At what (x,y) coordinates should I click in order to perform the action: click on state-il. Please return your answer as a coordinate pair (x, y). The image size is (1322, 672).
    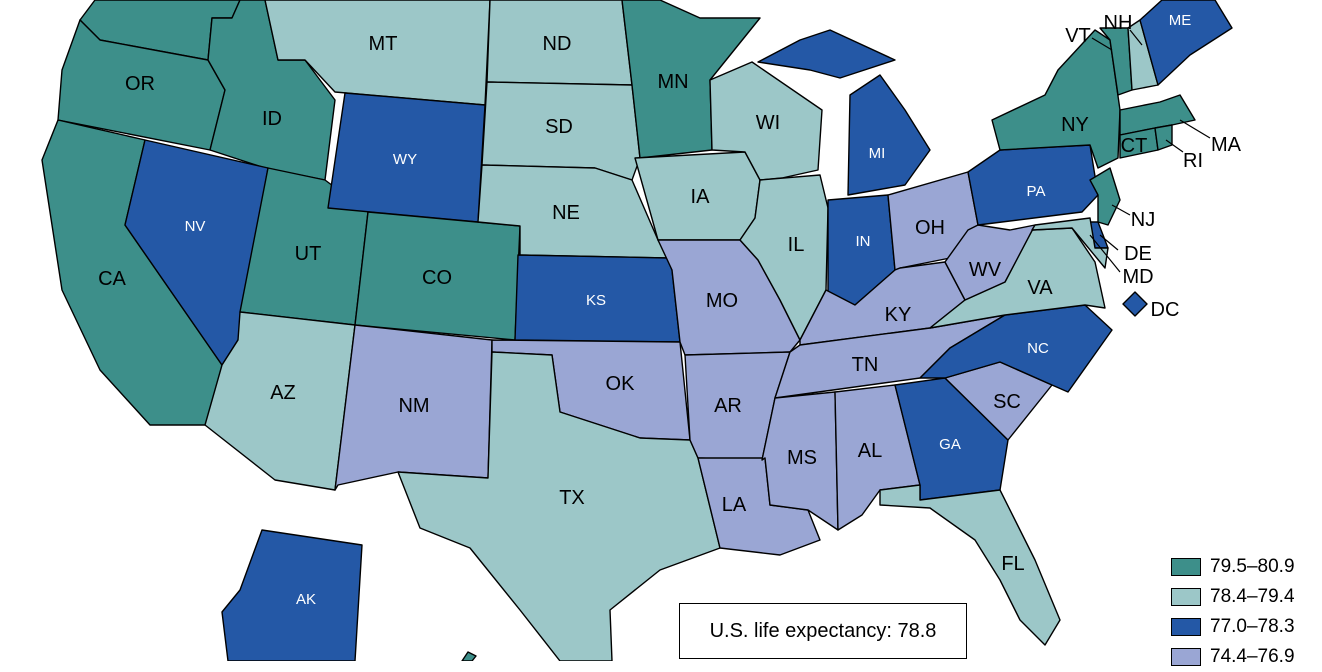
    Looking at the image, I should click on (784, 257).